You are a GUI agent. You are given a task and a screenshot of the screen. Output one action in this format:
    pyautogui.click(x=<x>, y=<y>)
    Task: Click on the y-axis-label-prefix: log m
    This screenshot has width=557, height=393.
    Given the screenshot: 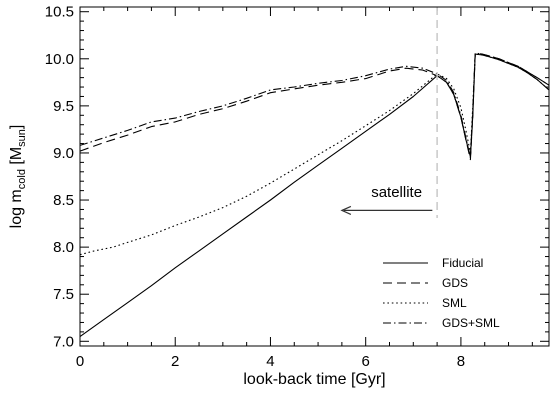 What is the action you would take?
    pyautogui.click(x=16, y=208)
    